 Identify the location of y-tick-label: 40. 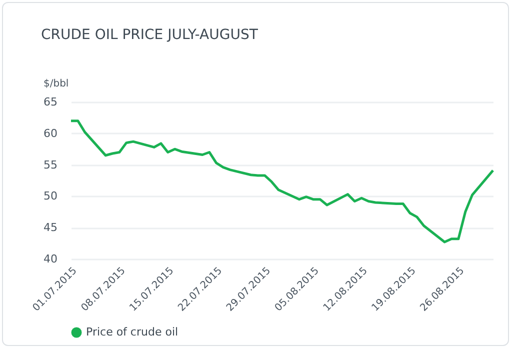
(51, 259).